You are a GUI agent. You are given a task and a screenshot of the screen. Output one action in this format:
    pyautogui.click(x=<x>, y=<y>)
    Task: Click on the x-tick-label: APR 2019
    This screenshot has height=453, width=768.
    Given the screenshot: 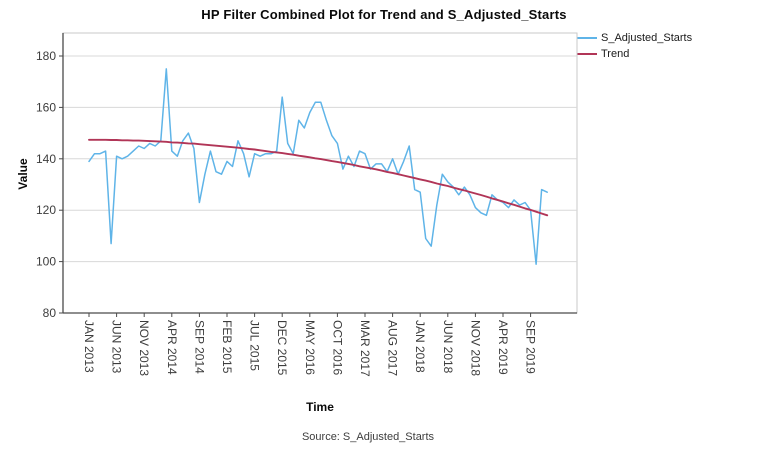 What is the action you would take?
    pyautogui.click(x=503, y=347)
    